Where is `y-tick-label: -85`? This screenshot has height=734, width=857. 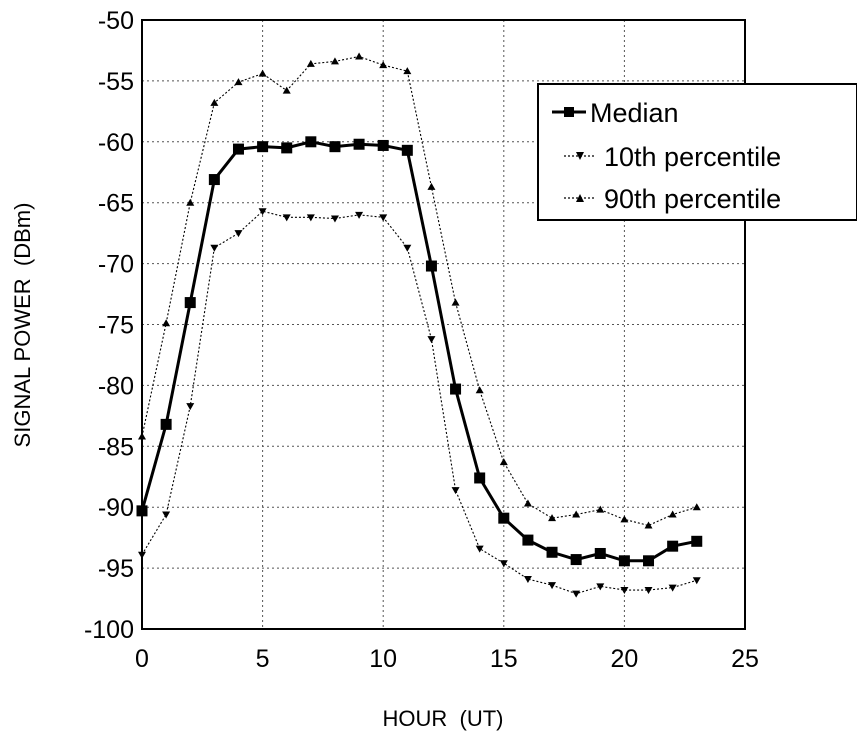
y-tick-label: -85 is located at coordinates (116, 447).